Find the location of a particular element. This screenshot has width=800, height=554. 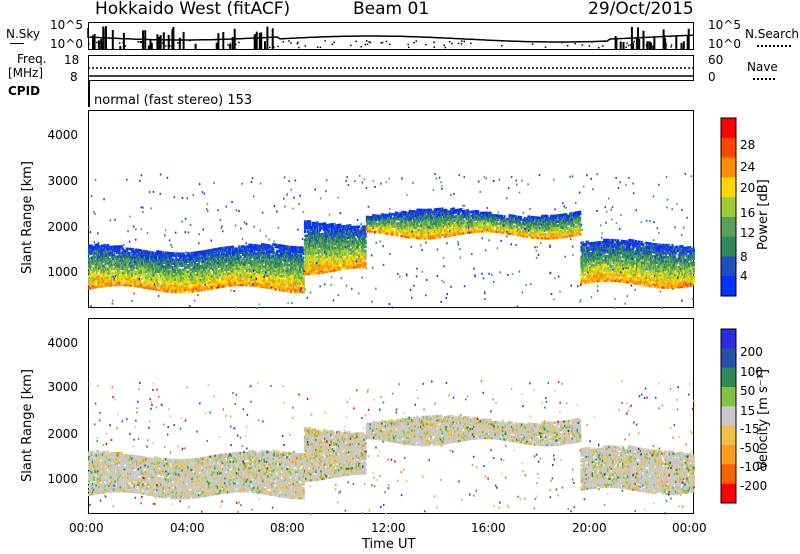

noise-search-dot is located at coordinates (671, 45).